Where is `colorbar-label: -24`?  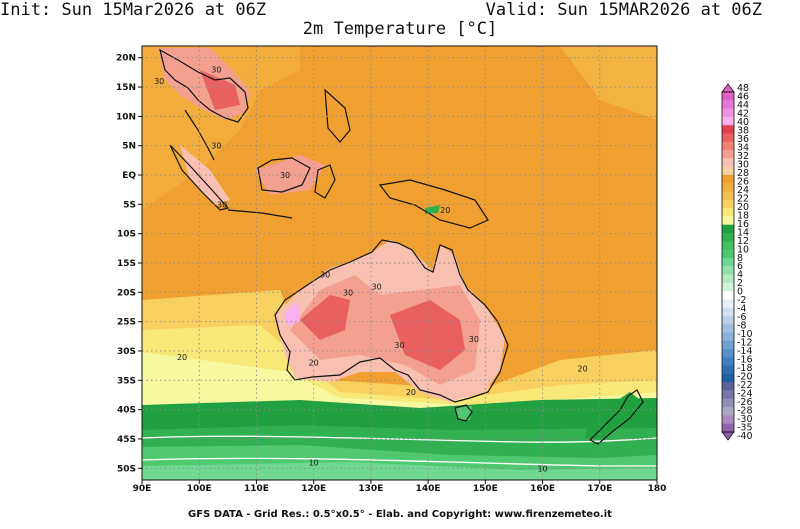 colorbar-label: -24 is located at coordinates (745, 394).